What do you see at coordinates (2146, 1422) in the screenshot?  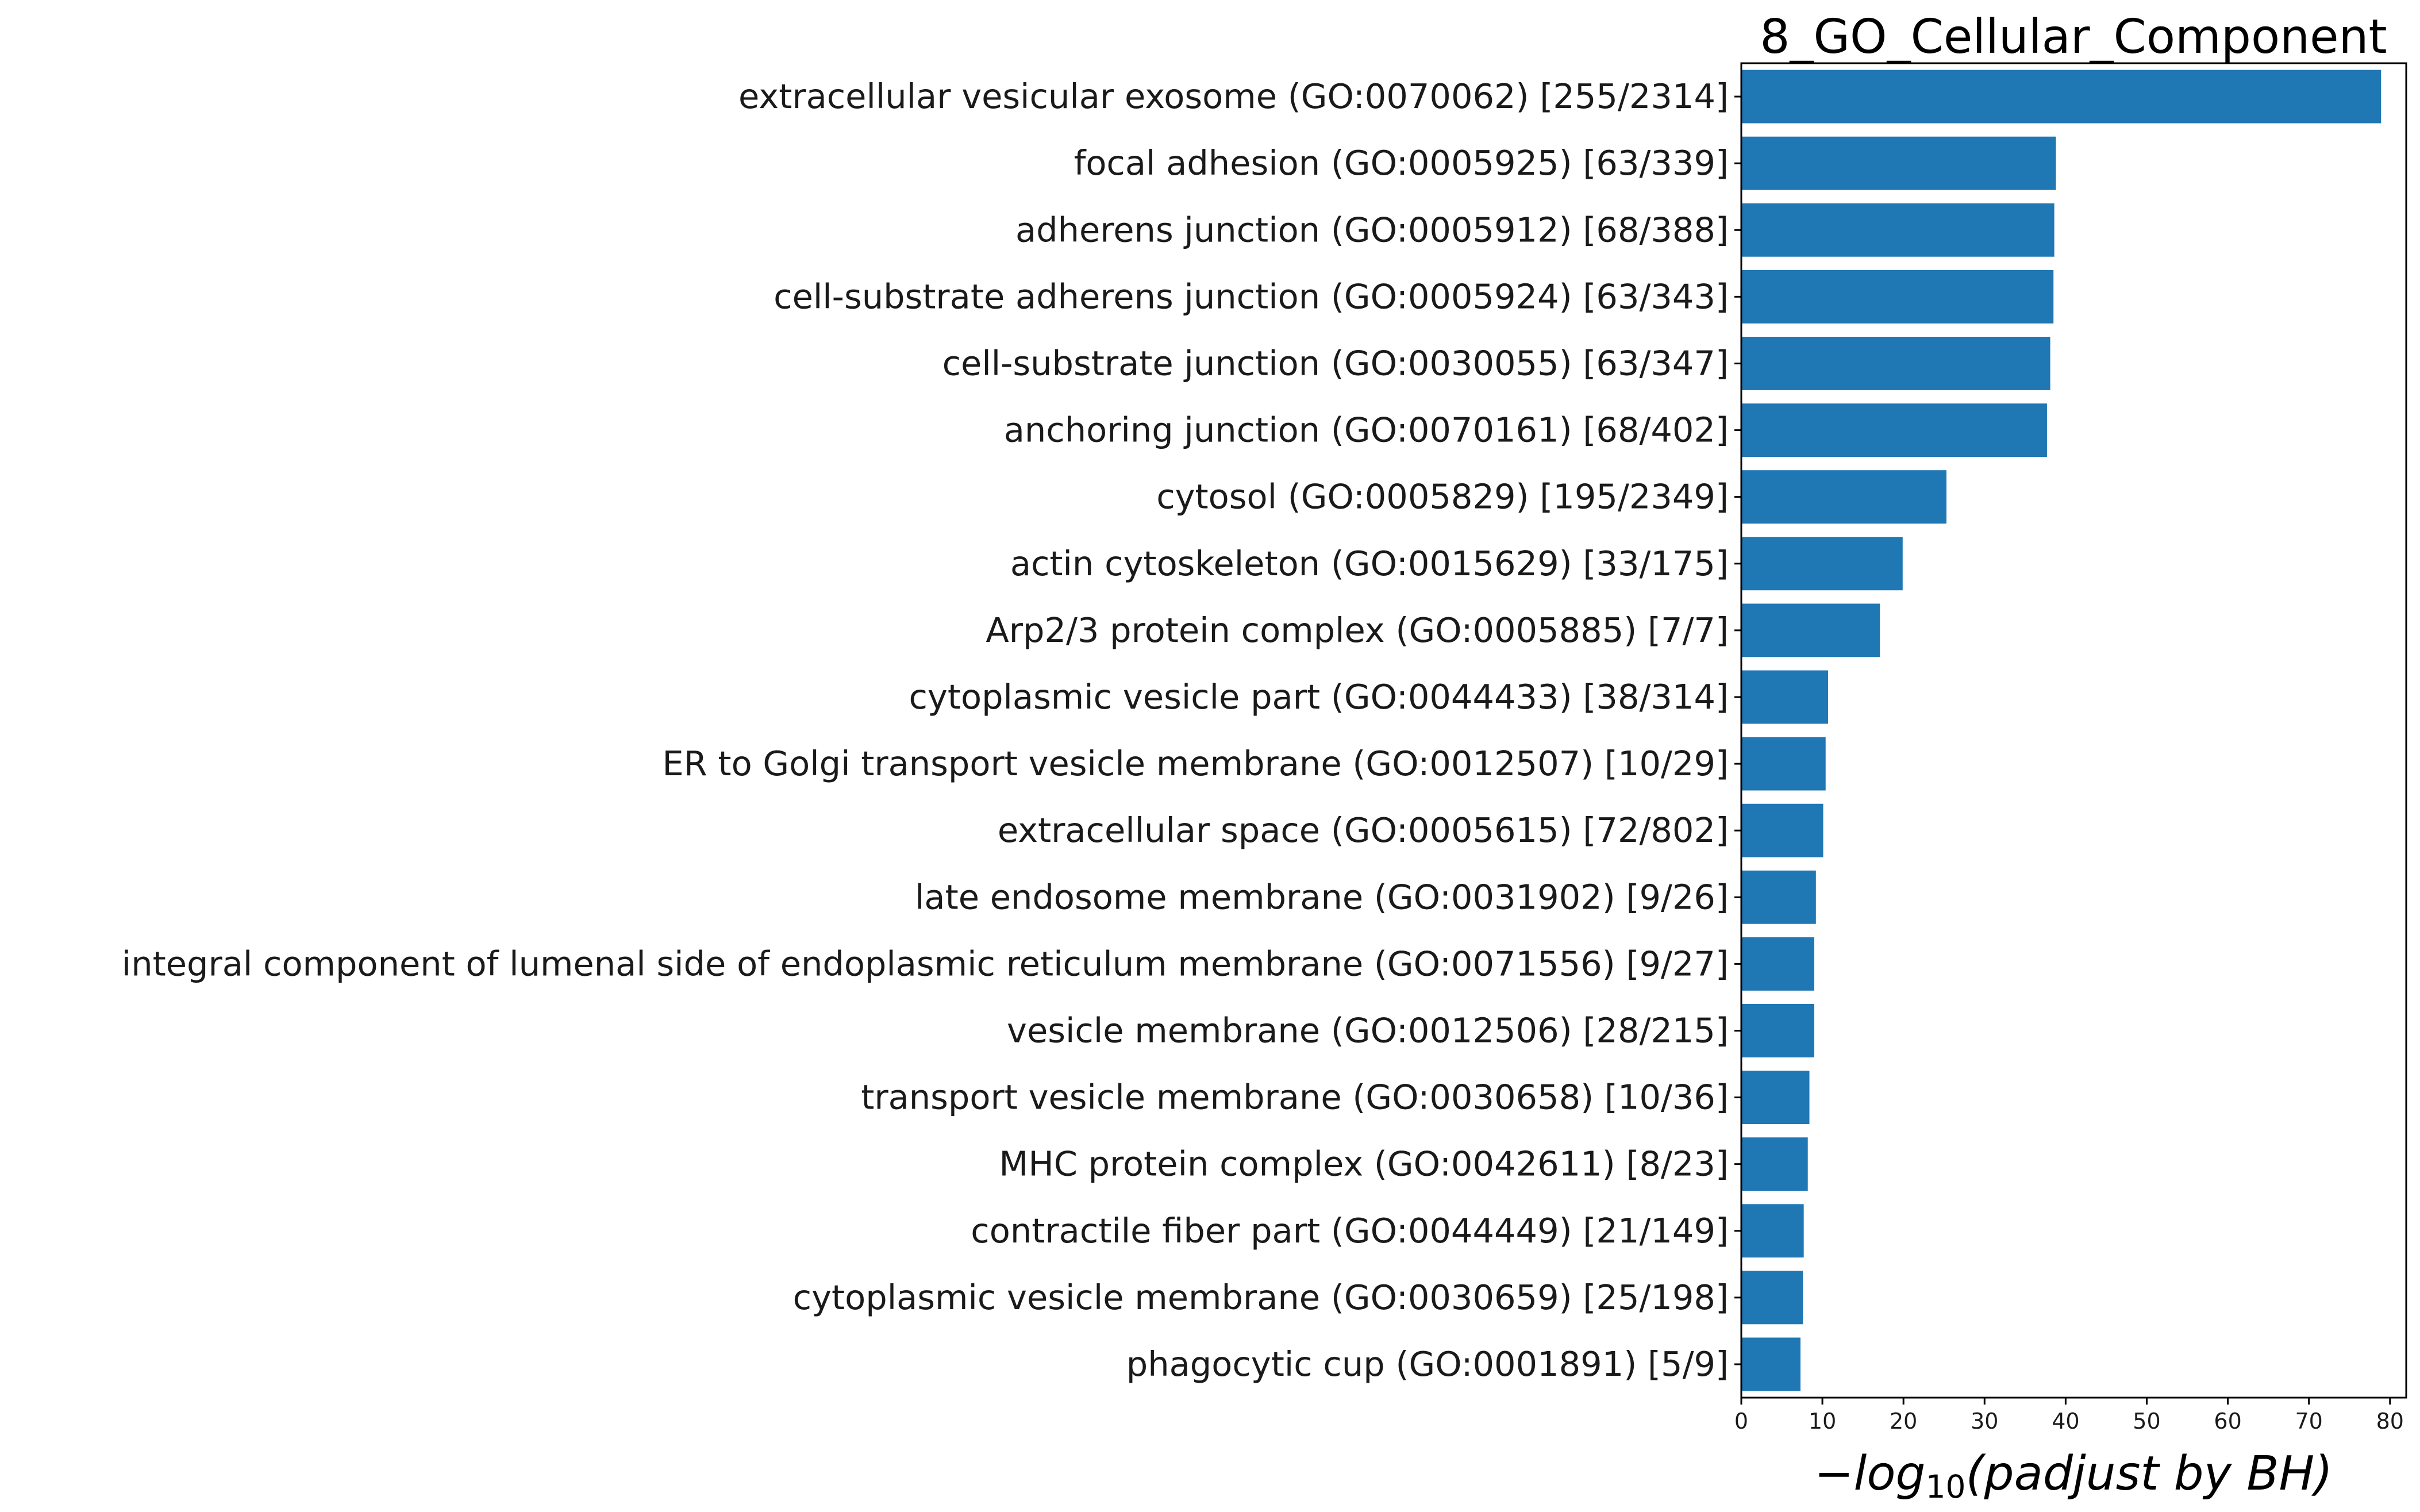 I see `x-tick-label: 50` at bounding box center [2146, 1422].